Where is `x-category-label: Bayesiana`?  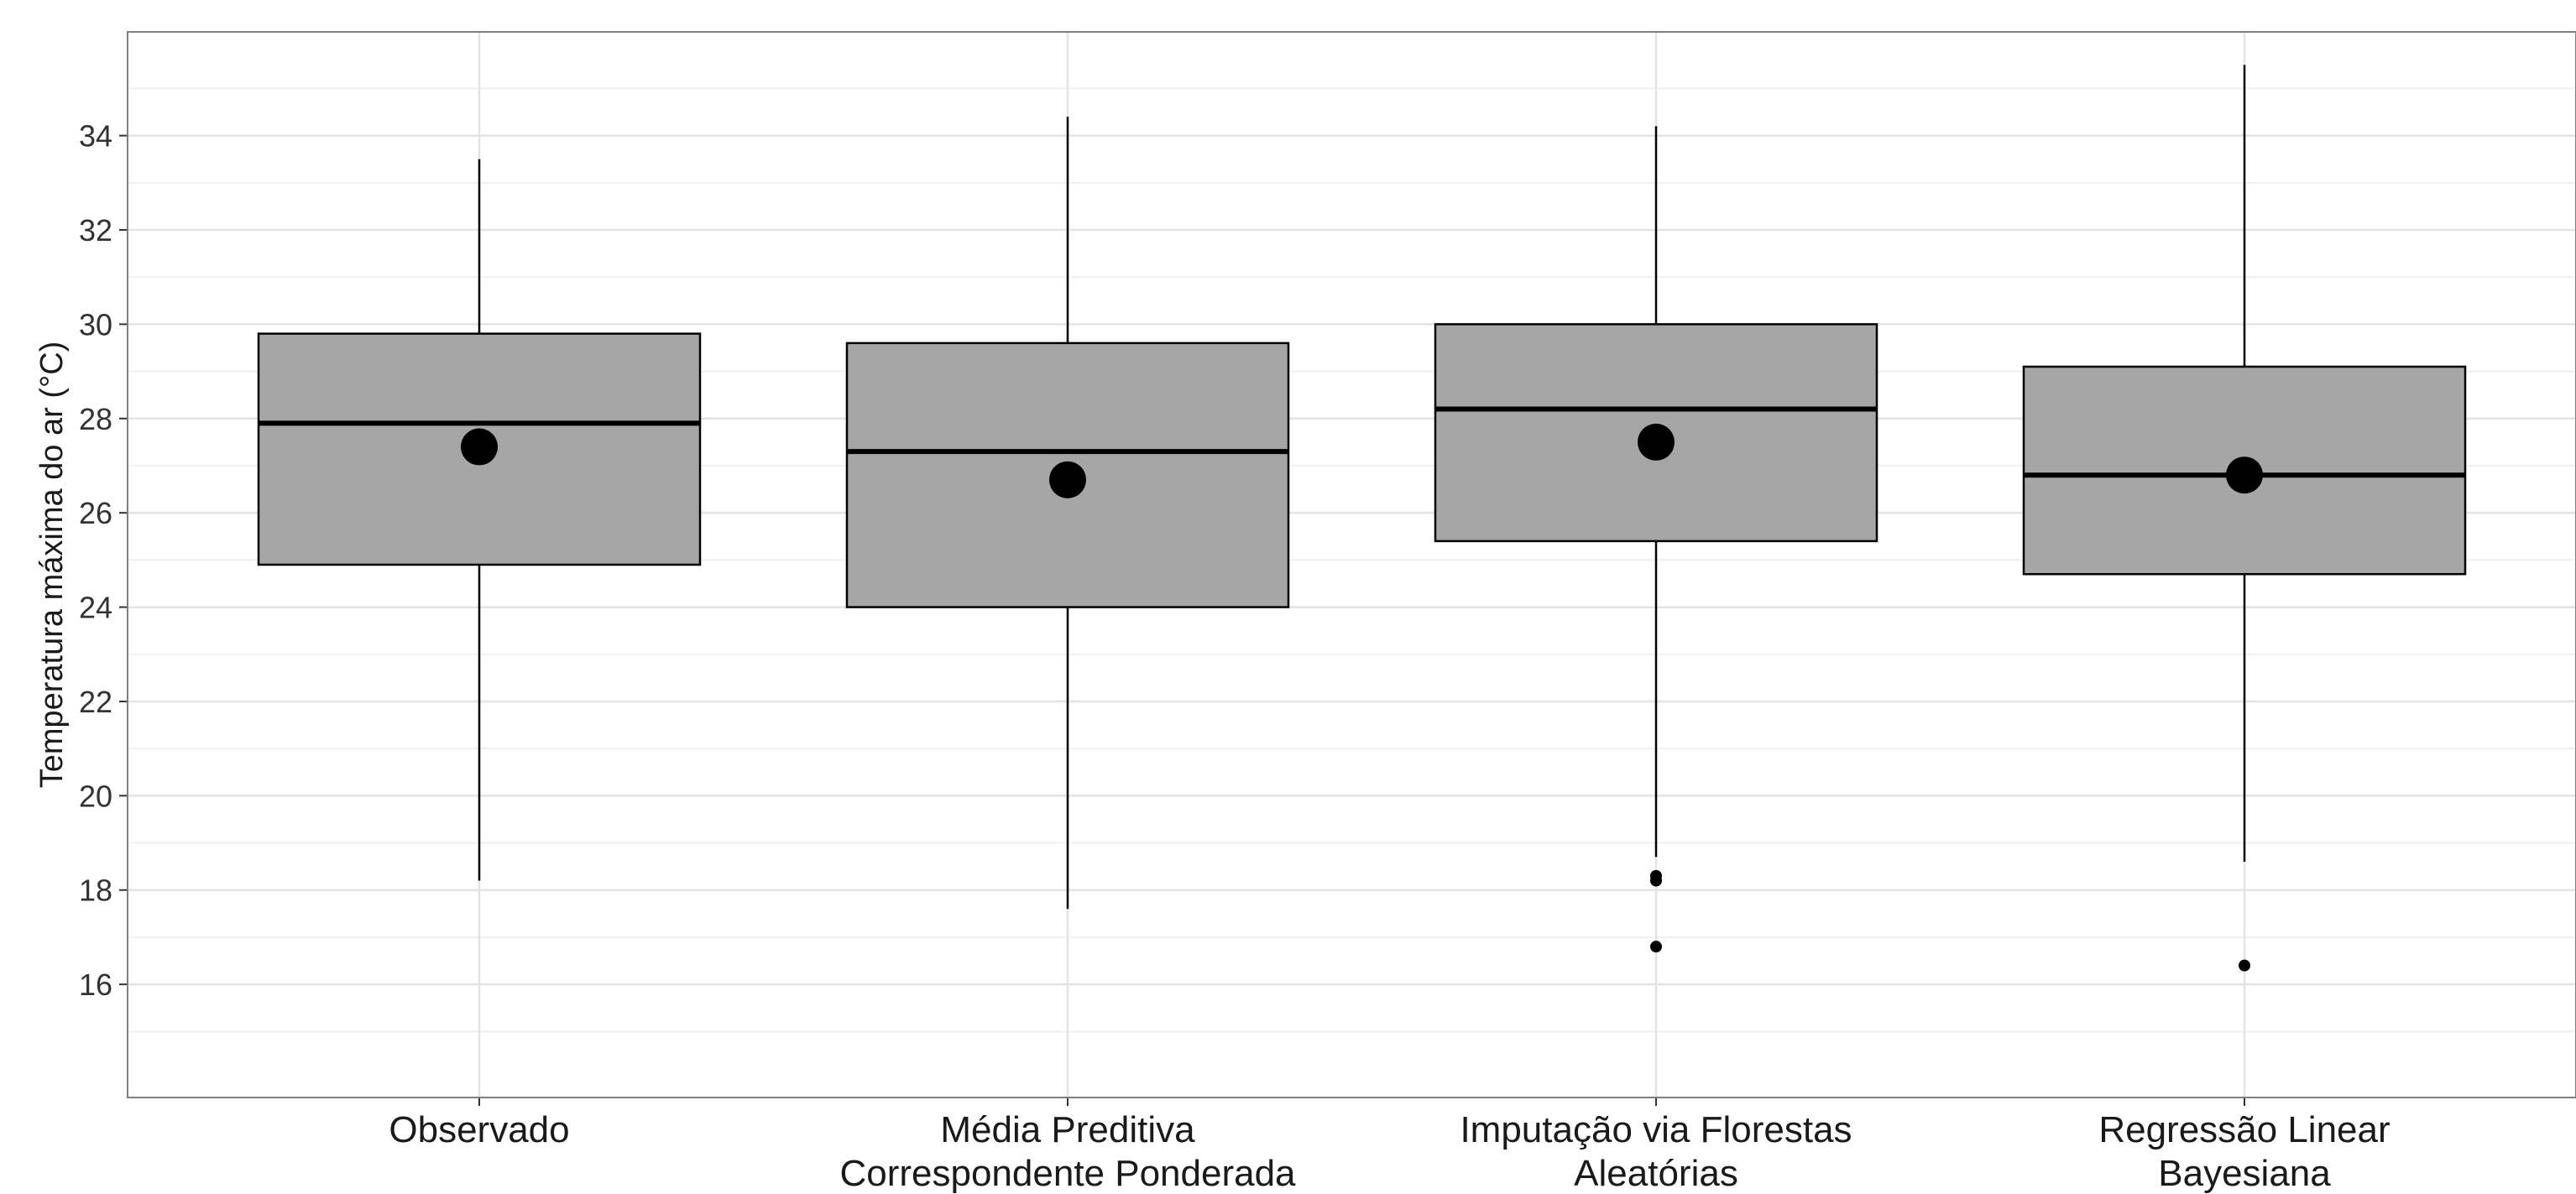
x-category-label: Bayesiana is located at coordinates (2244, 1173).